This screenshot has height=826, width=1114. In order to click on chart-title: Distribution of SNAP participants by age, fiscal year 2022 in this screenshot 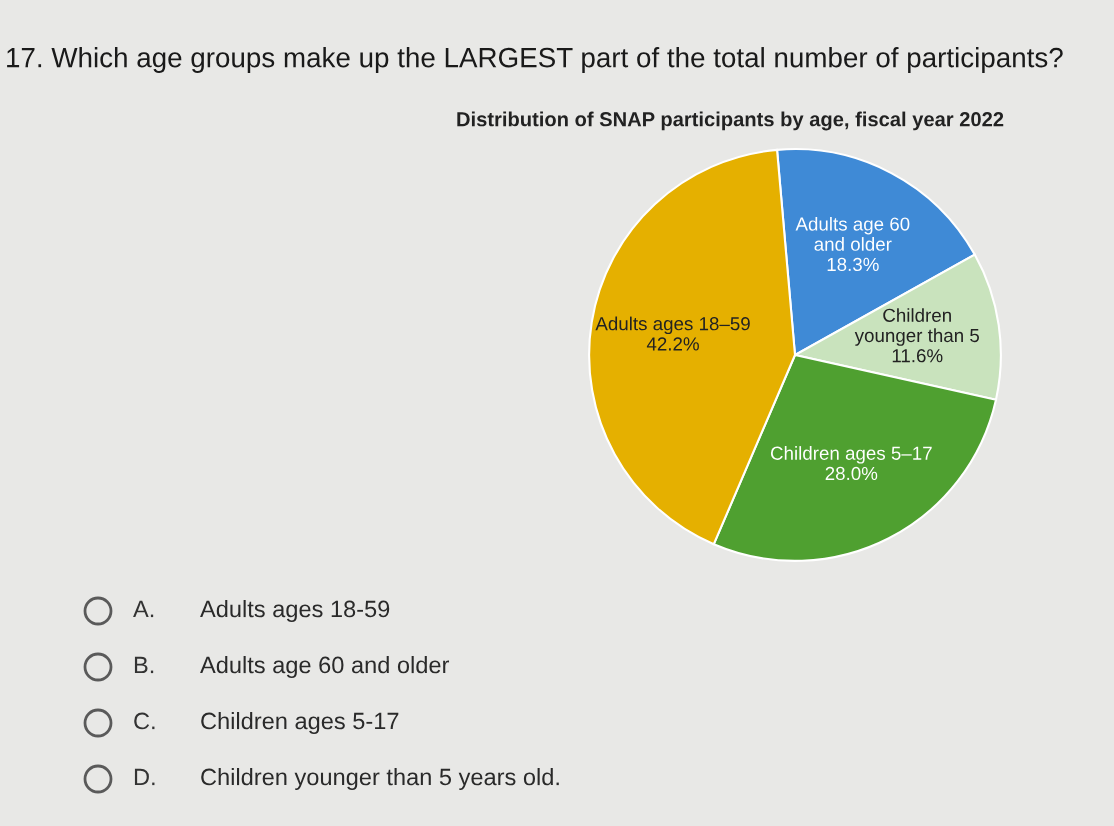, I will do `click(730, 121)`.